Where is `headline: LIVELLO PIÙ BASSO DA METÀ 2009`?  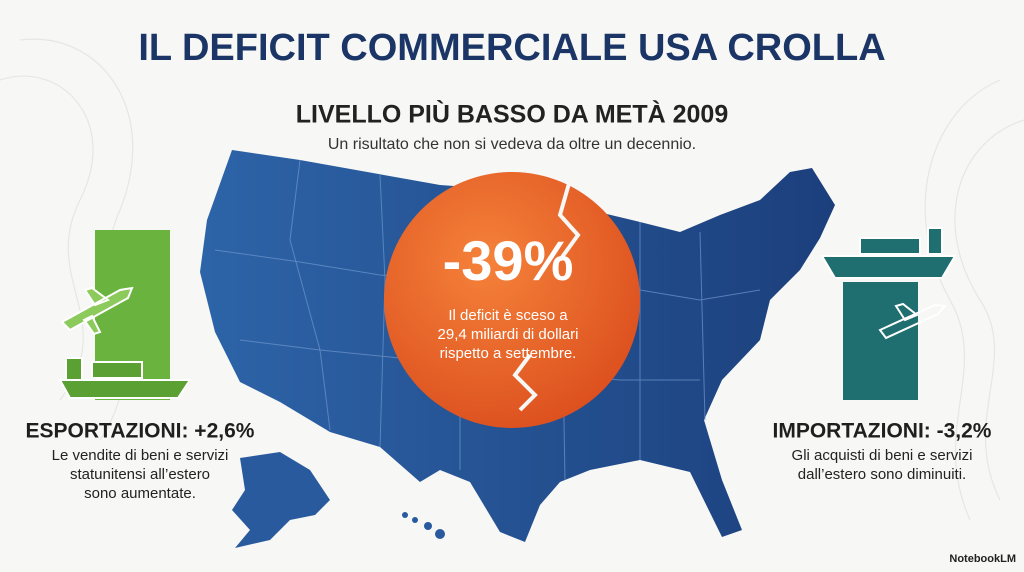
headline: LIVELLO PIÙ BASSO DA METÀ 2009 is located at coordinates (512, 114).